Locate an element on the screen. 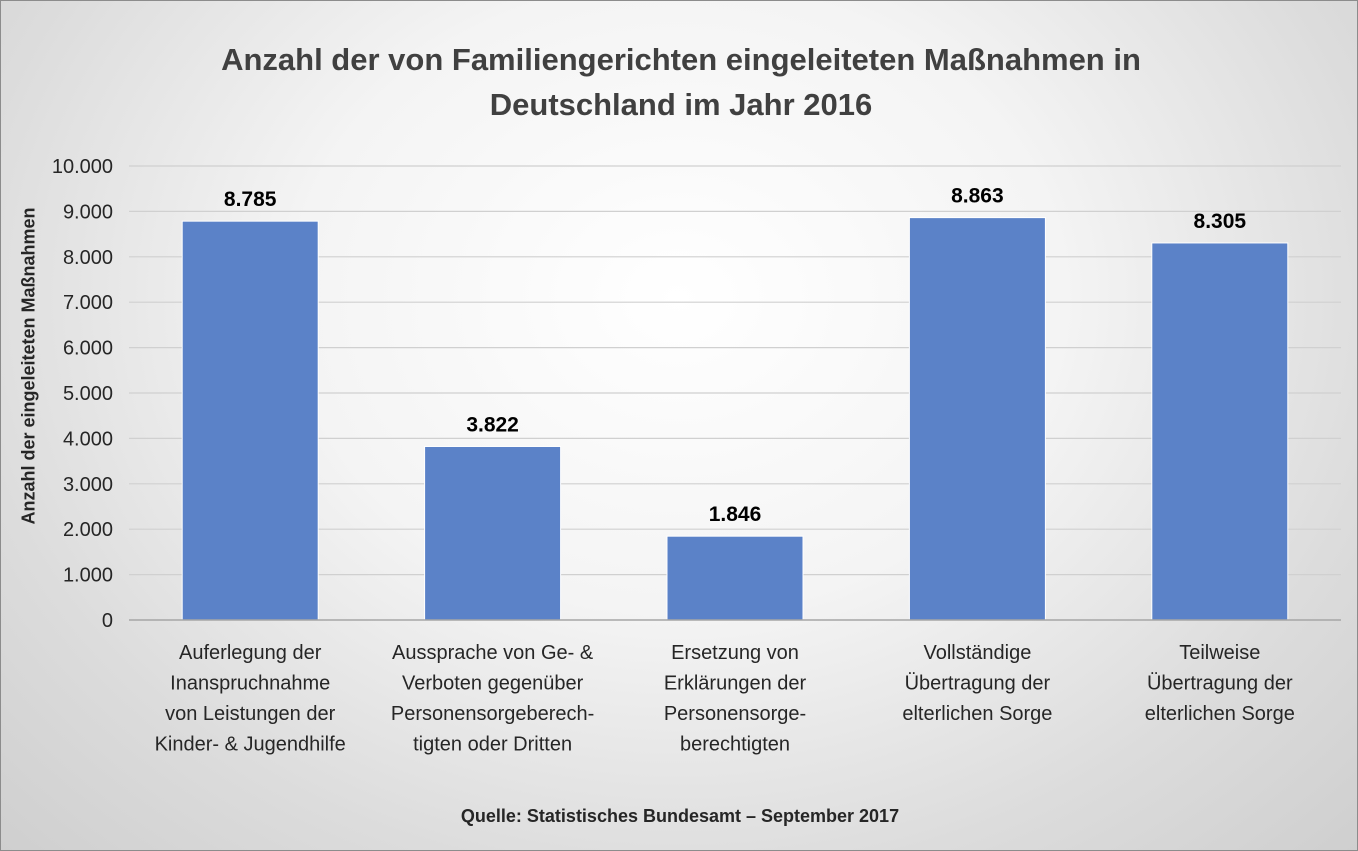 This screenshot has height=851, width=1358. y-tick-label: 4.000 is located at coordinates (88, 439).